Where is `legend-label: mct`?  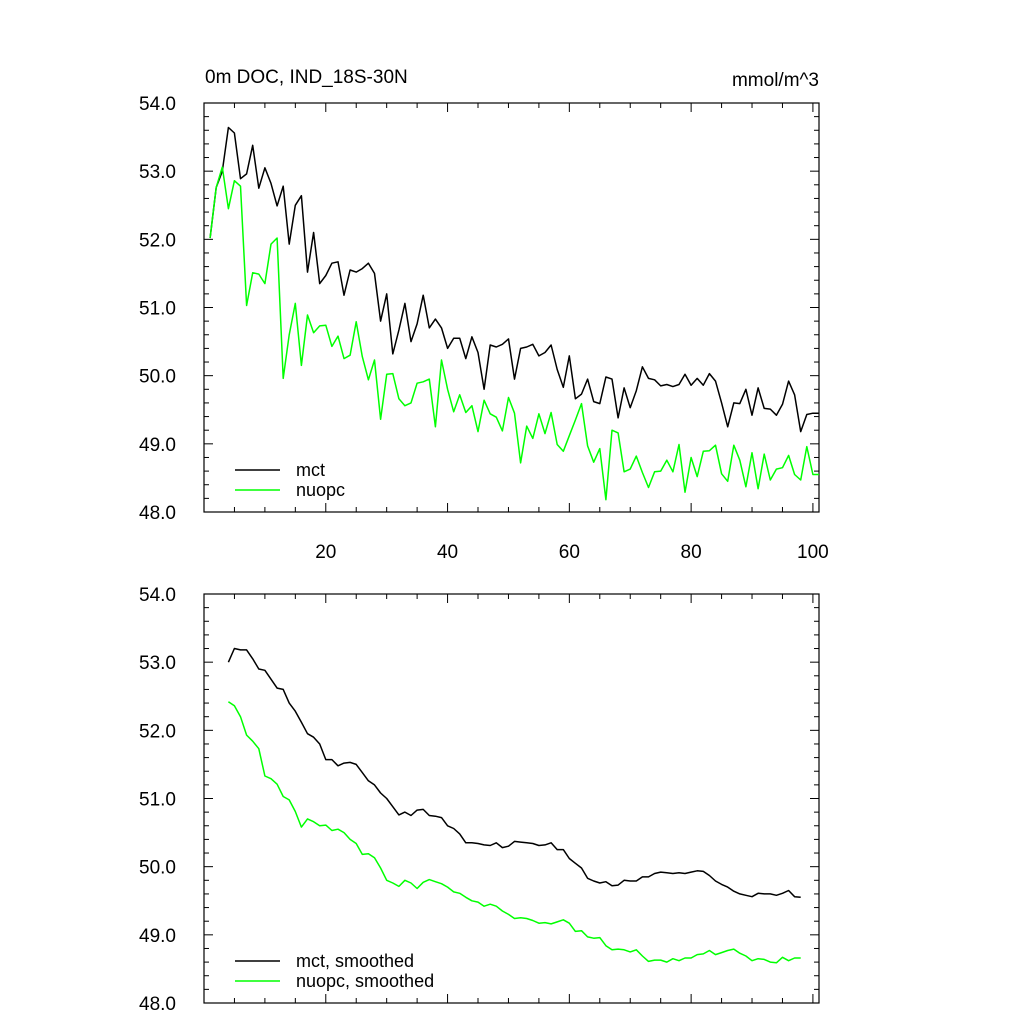
legend-label: mct is located at coordinates (310, 470).